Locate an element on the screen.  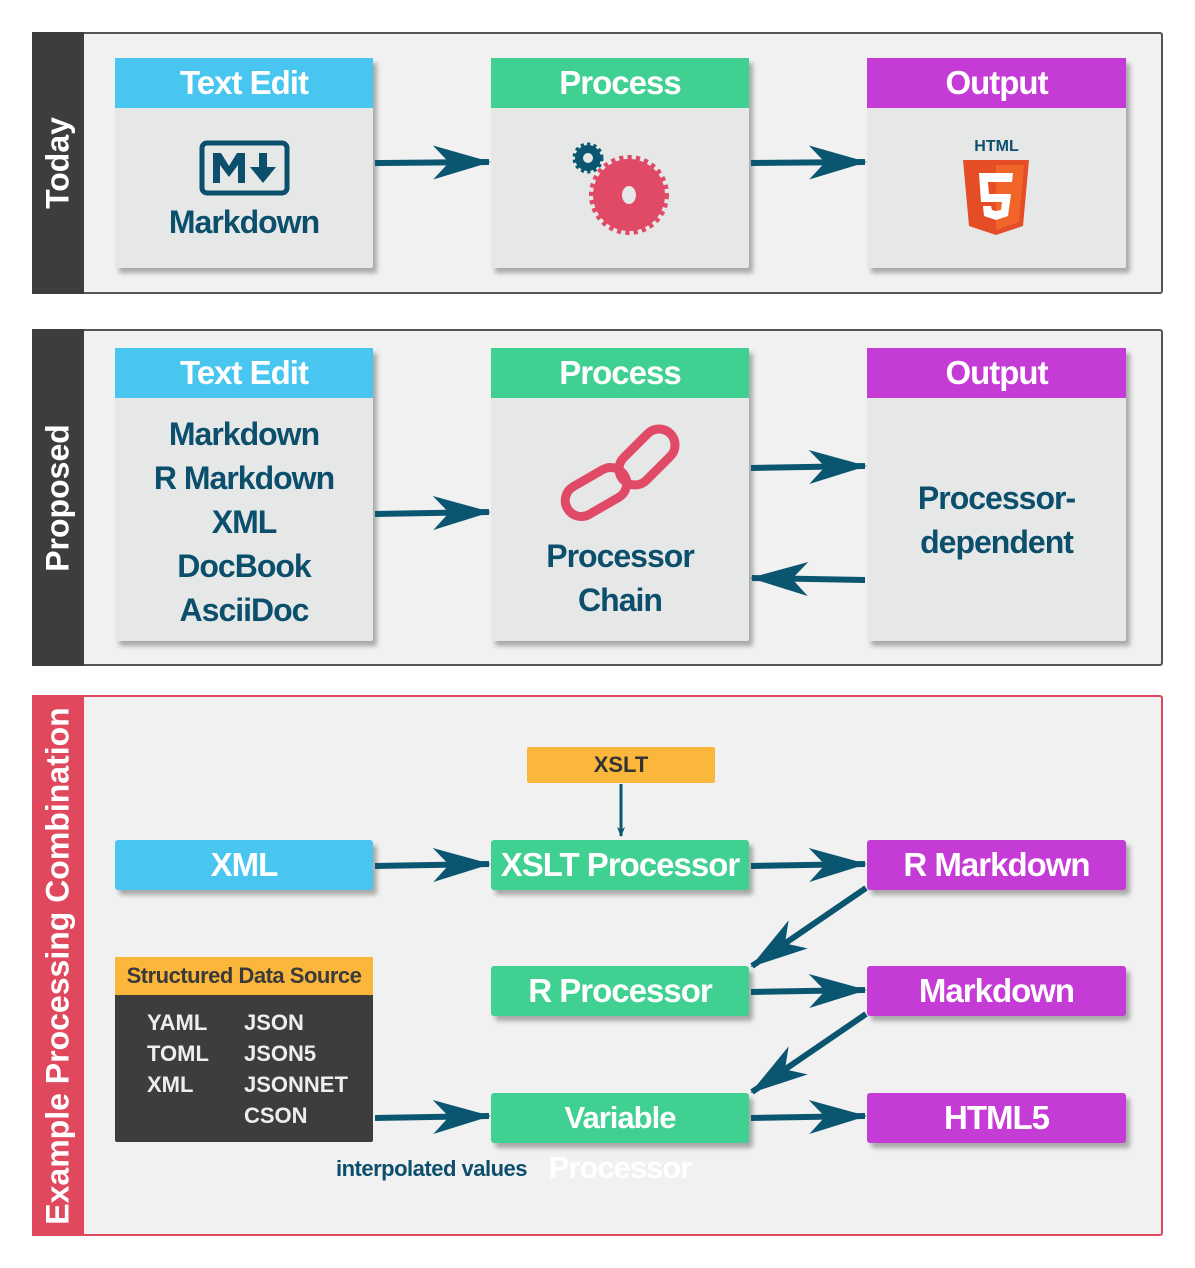
format-column-1: YAML TOML XML is located at coordinates (178, 1053).